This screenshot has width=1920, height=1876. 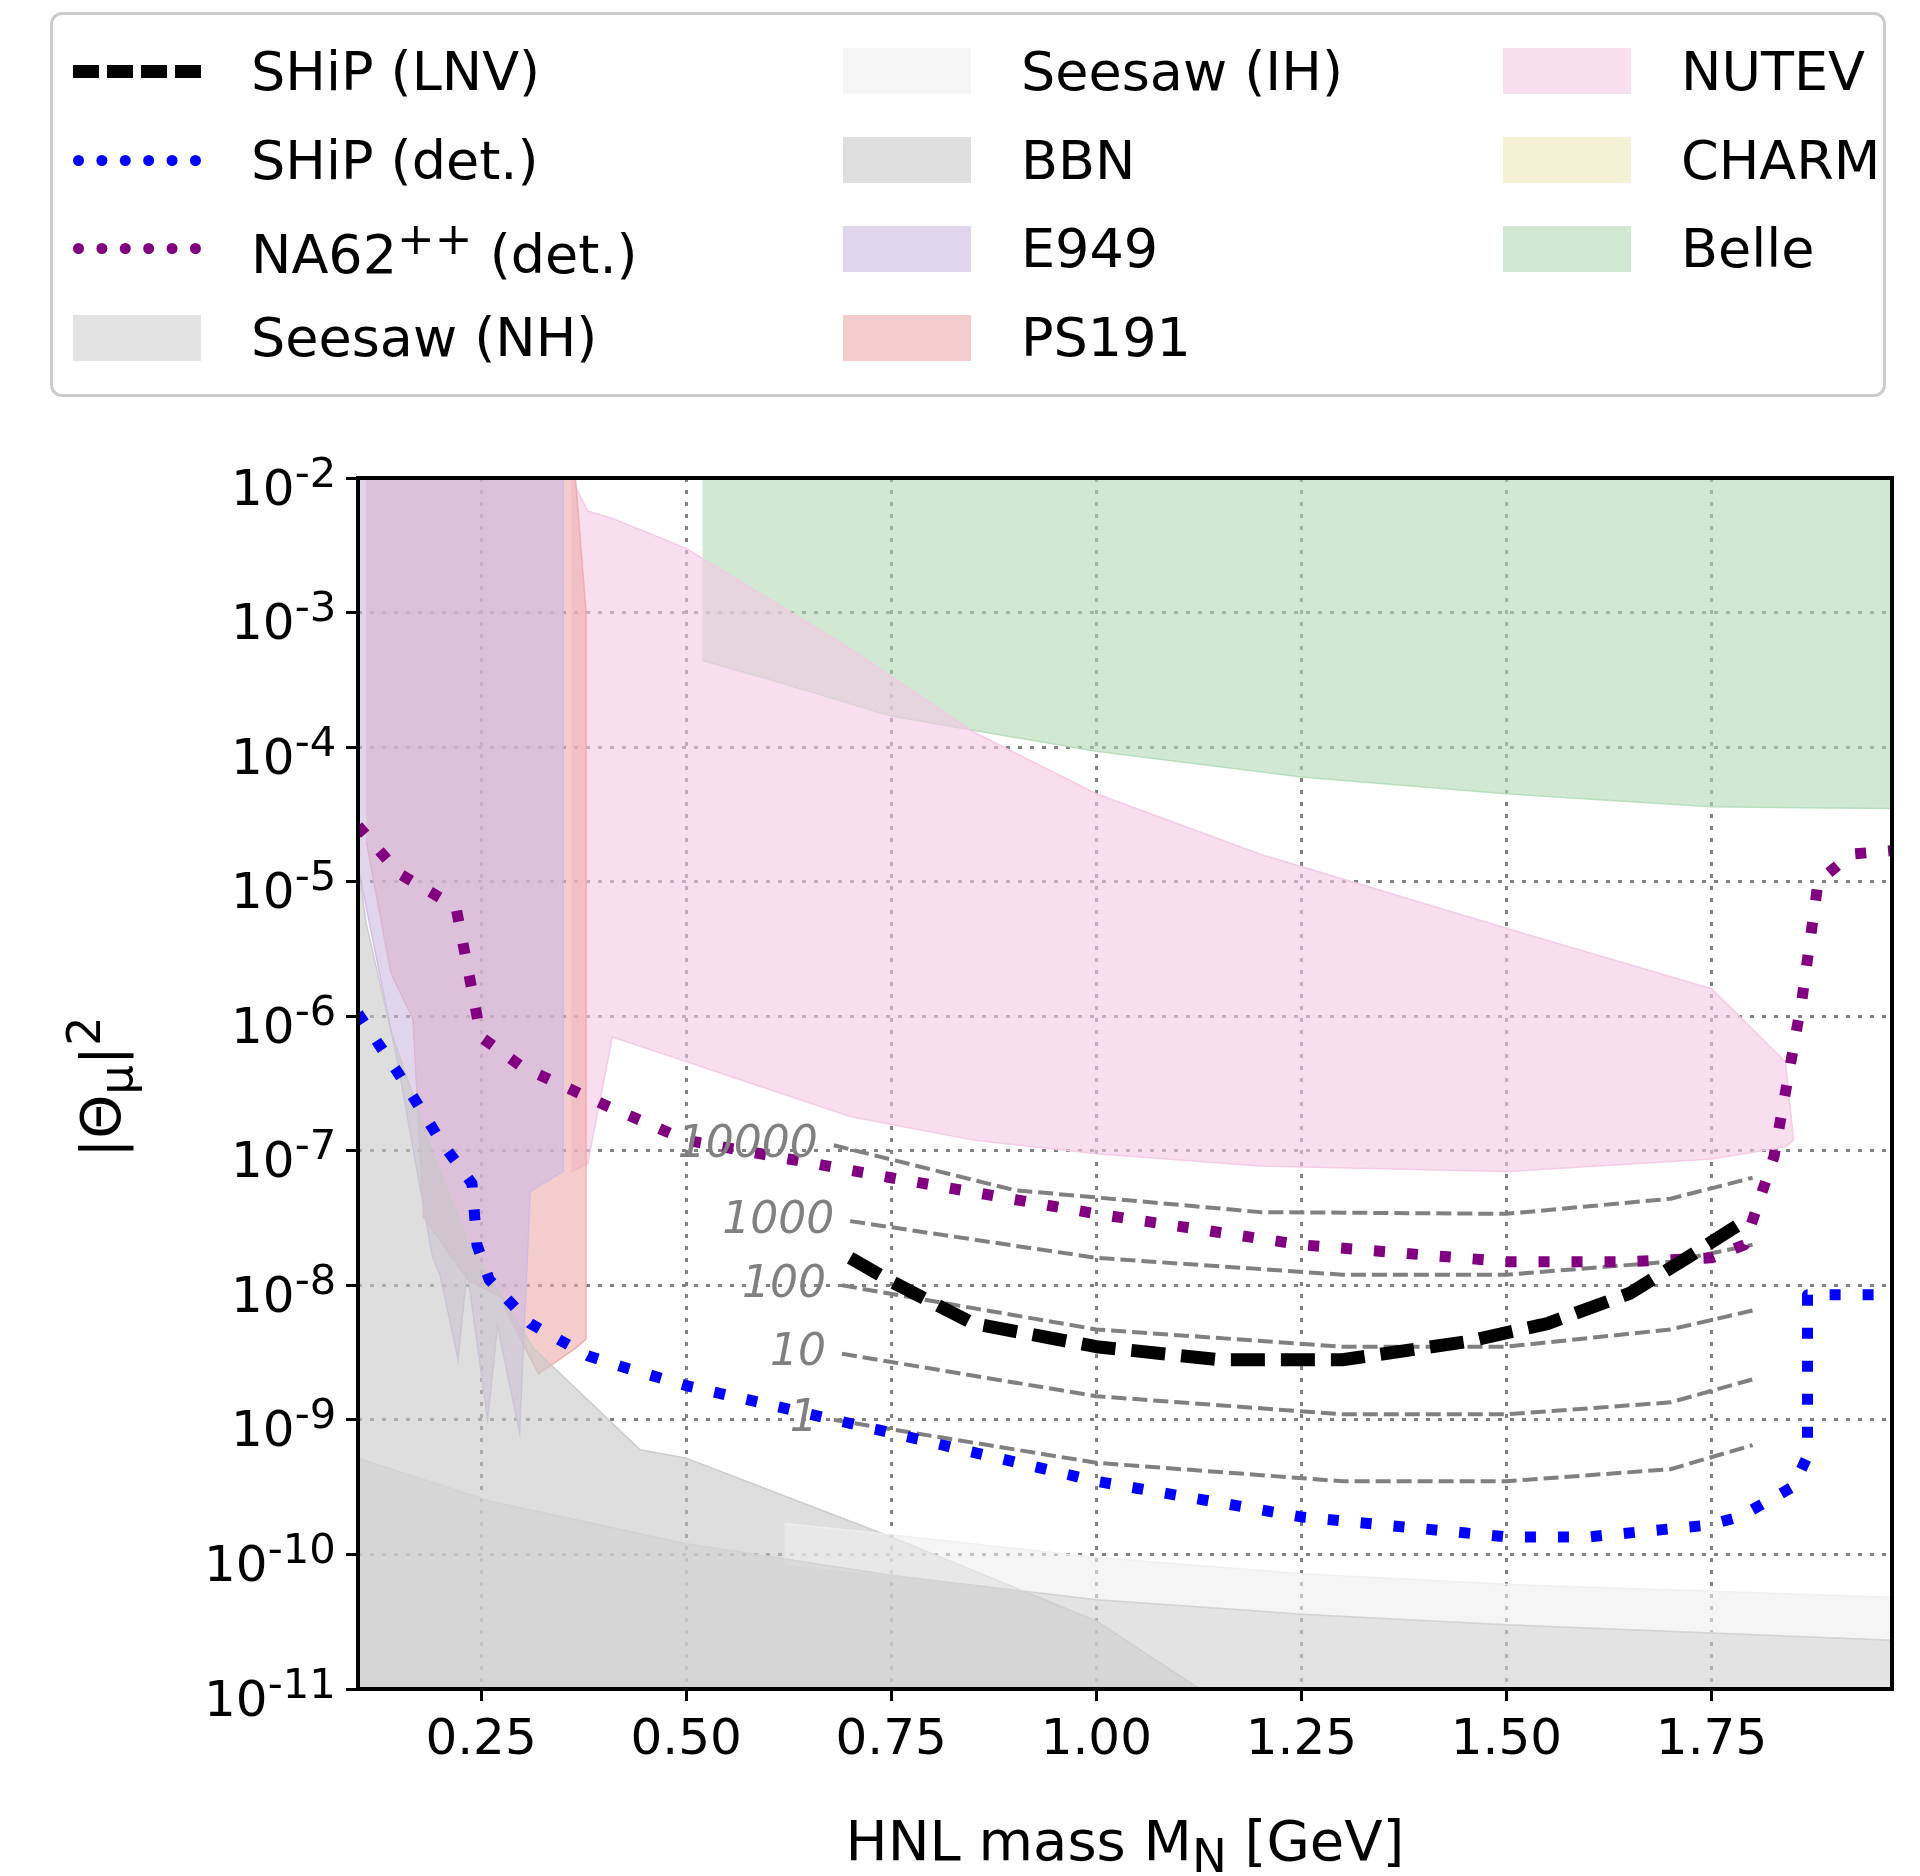 What do you see at coordinates (284, 616) in the screenshot?
I see `y-tick-label: 10$^{-3}$` at bounding box center [284, 616].